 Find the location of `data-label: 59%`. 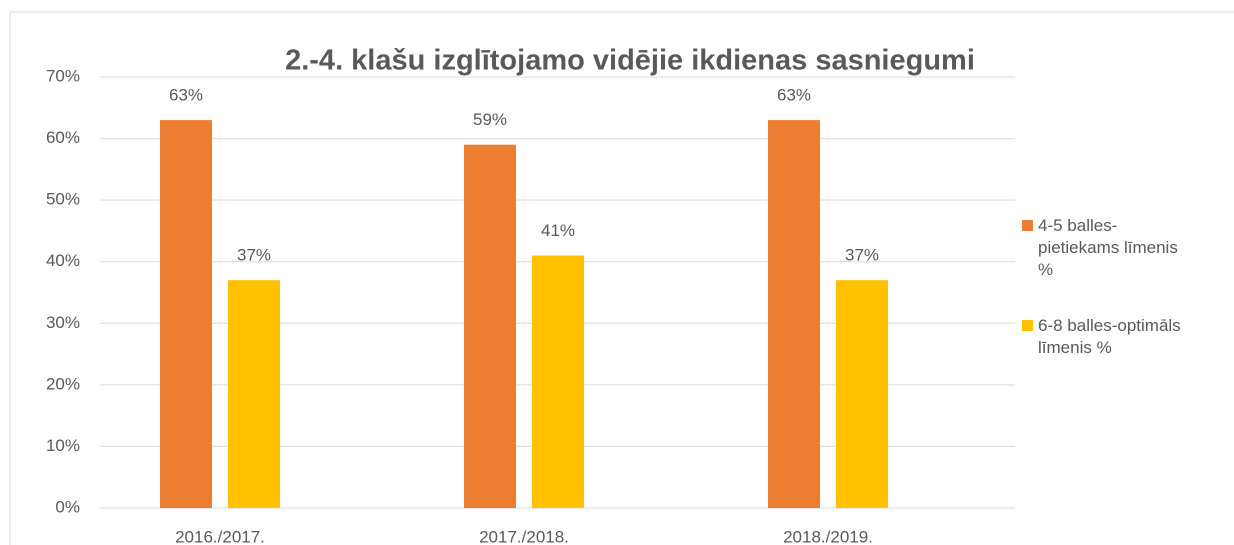

data-label: 59% is located at coordinates (490, 119).